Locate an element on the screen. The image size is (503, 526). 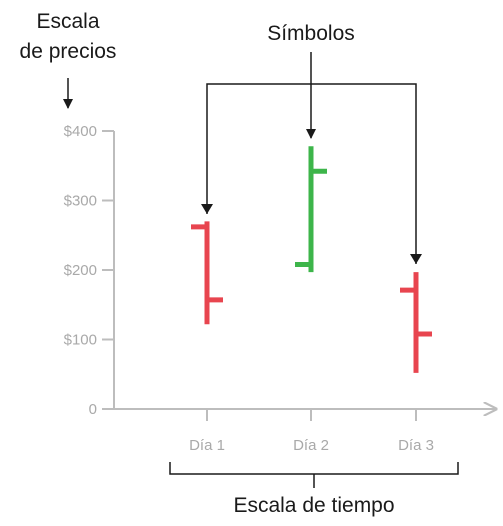
price-scale-label-line2: de precios is located at coordinates (68, 51).